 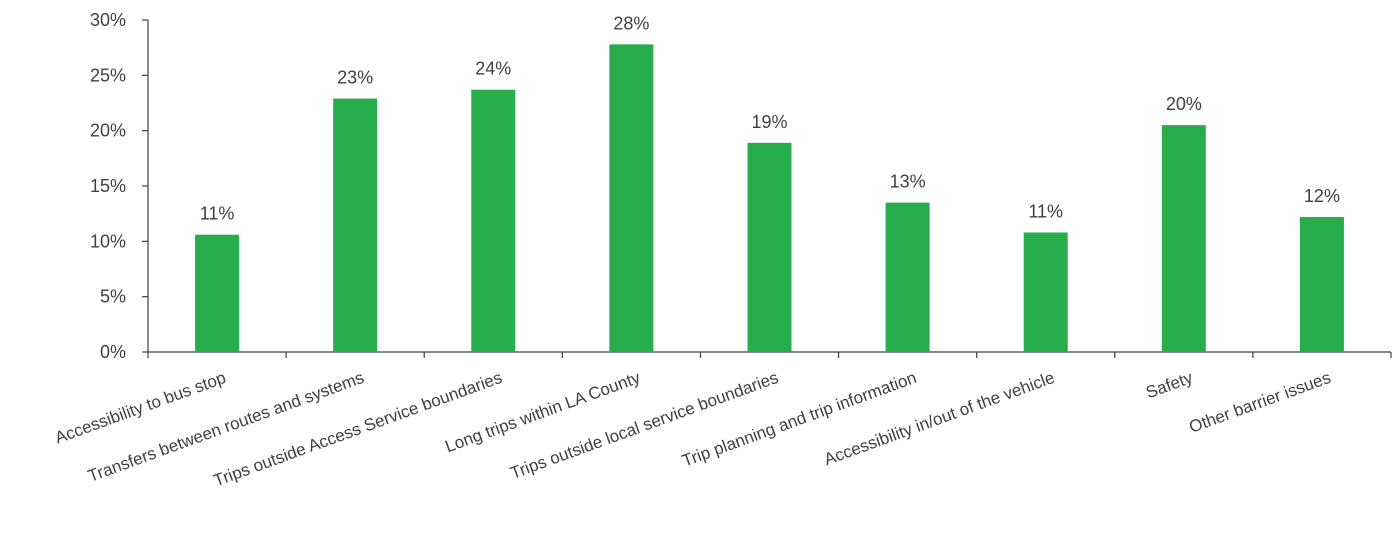 What do you see at coordinates (1184, 104) in the screenshot?
I see `data-label: 20%` at bounding box center [1184, 104].